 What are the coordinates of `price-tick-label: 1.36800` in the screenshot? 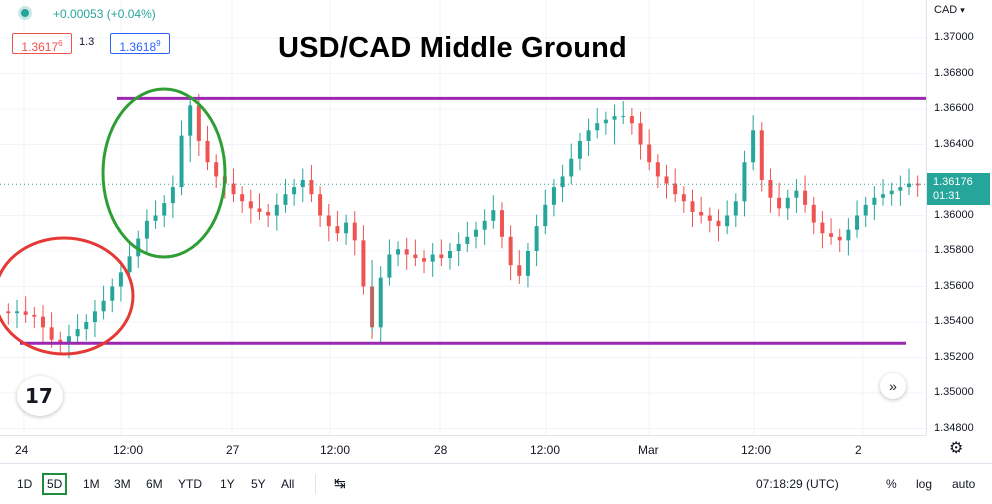 It's located at (954, 72).